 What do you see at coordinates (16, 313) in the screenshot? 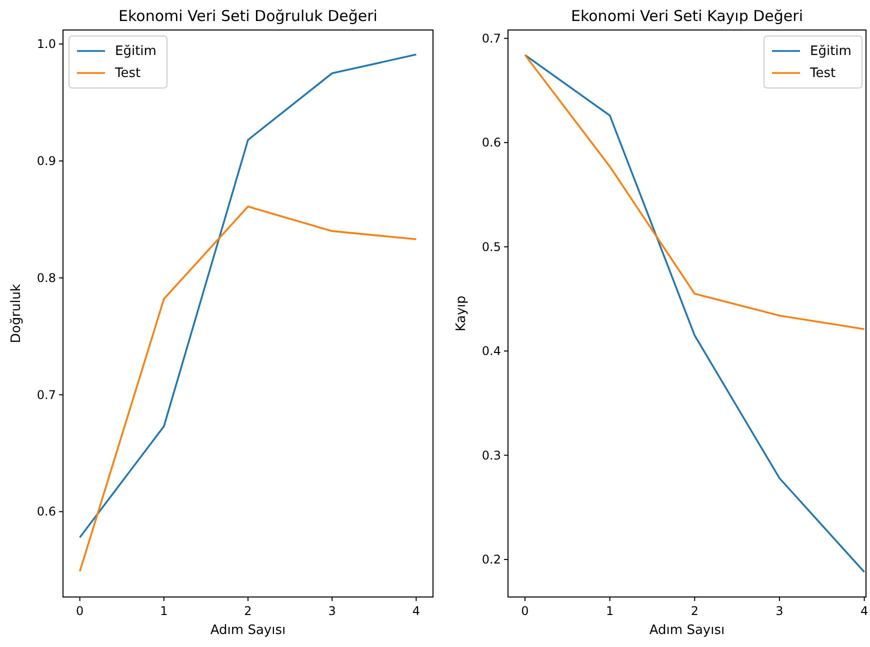
I see `y-axis-title: Doğruluk` at bounding box center [16, 313].